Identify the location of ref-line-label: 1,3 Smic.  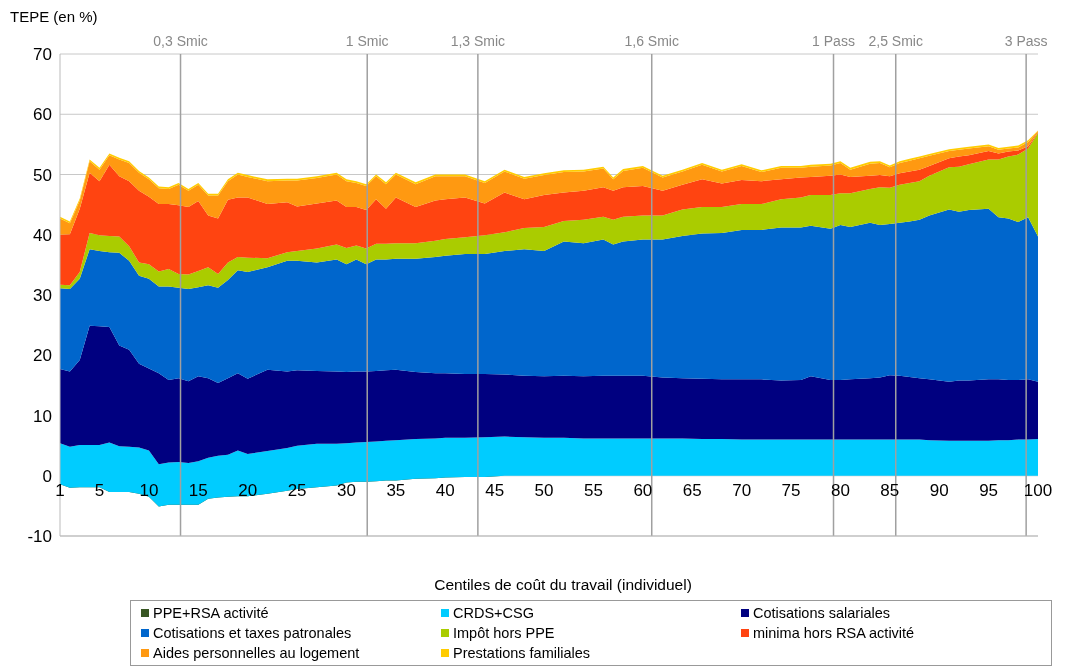
(478, 40).